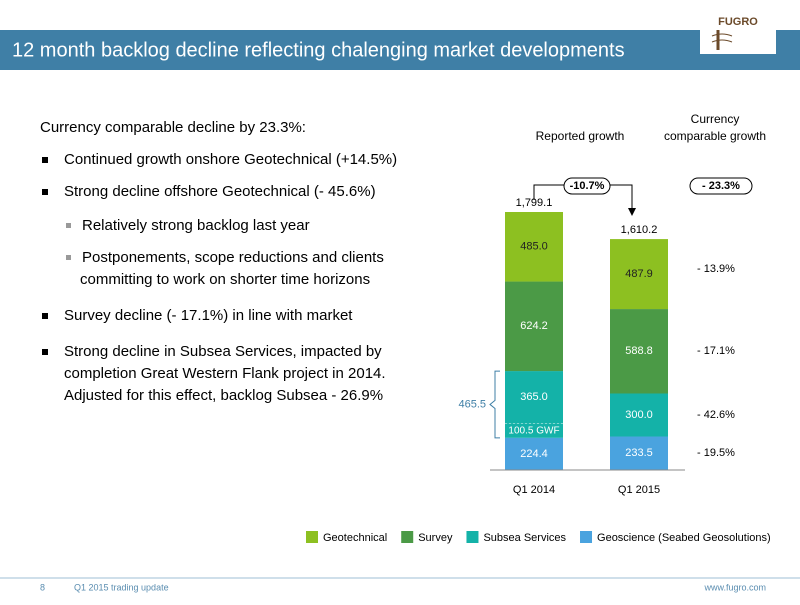  What do you see at coordinates (196, 225) in the screenshot?
I see `bullet-text: Relatively strong backlog last year` at bounding box center [196, 225].